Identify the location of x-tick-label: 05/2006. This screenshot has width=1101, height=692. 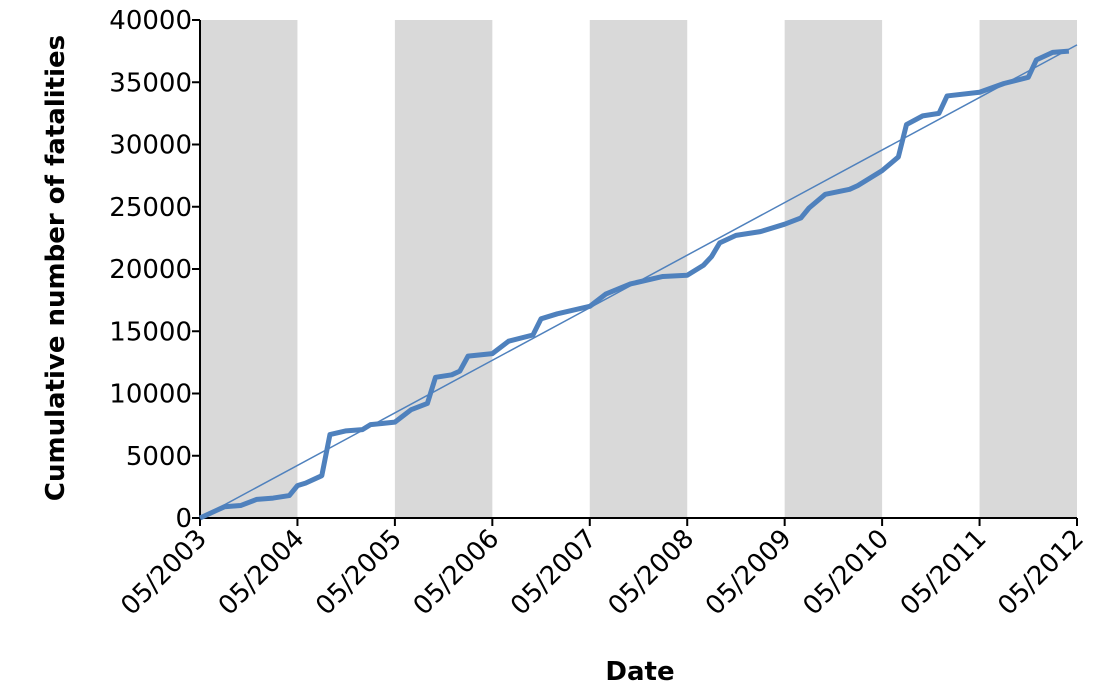
(457, 573).